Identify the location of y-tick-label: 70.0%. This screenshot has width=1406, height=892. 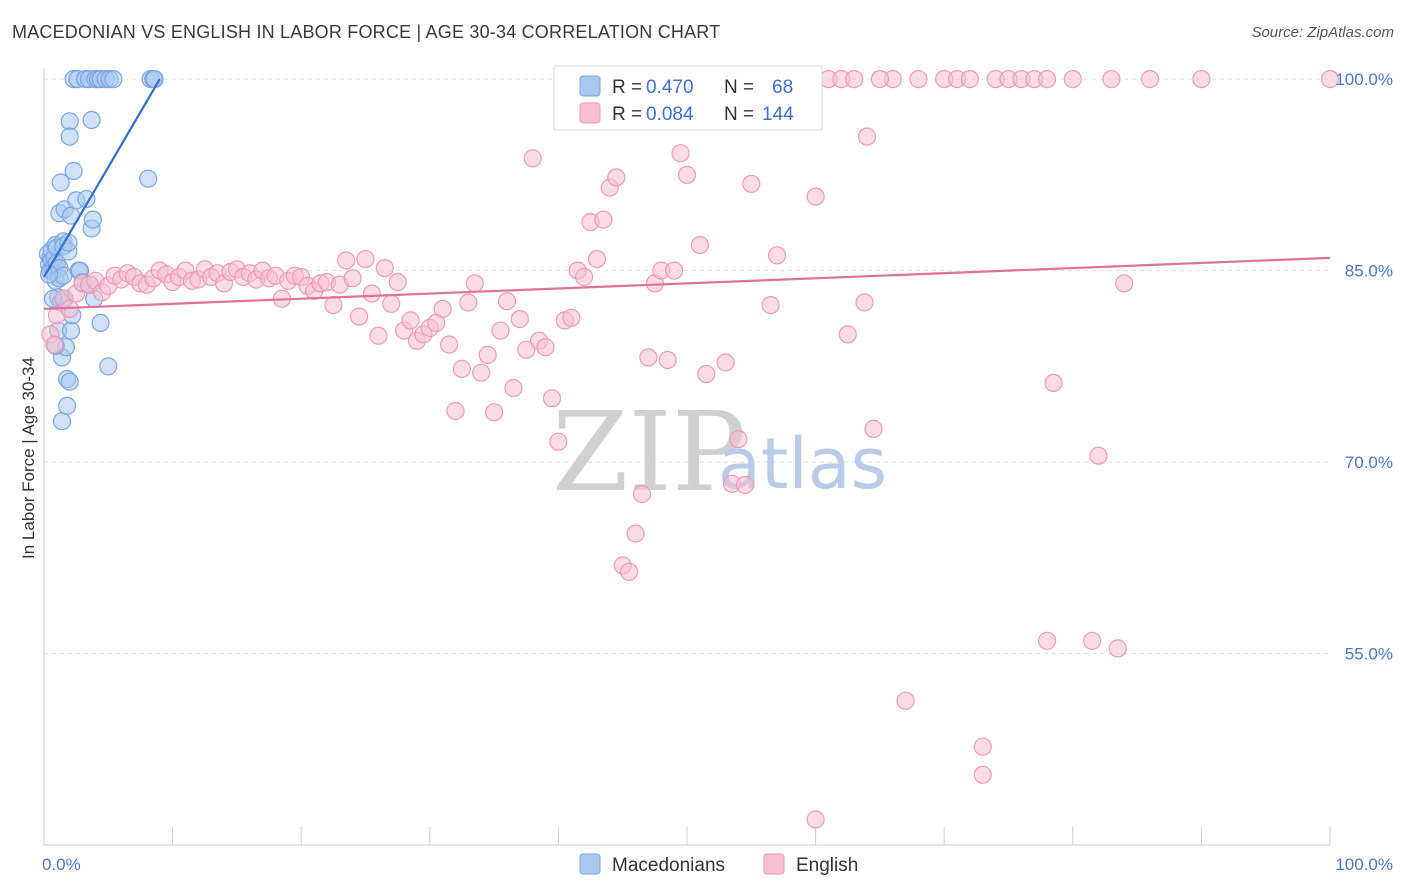
(1369, 462).